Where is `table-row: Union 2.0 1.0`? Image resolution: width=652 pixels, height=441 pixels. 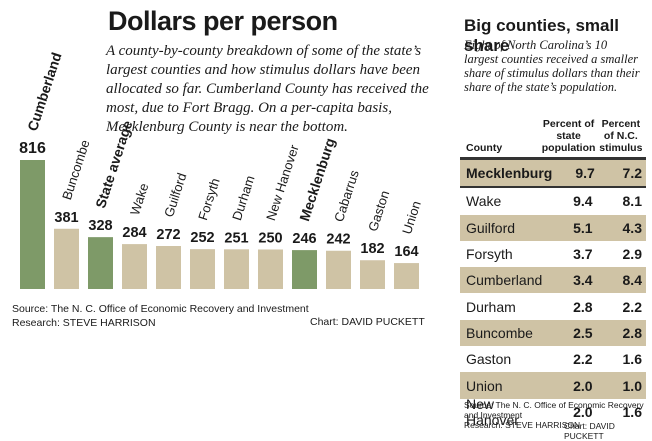 table-row: Union 2.0 1.0 is located at coordinates (553, 385).